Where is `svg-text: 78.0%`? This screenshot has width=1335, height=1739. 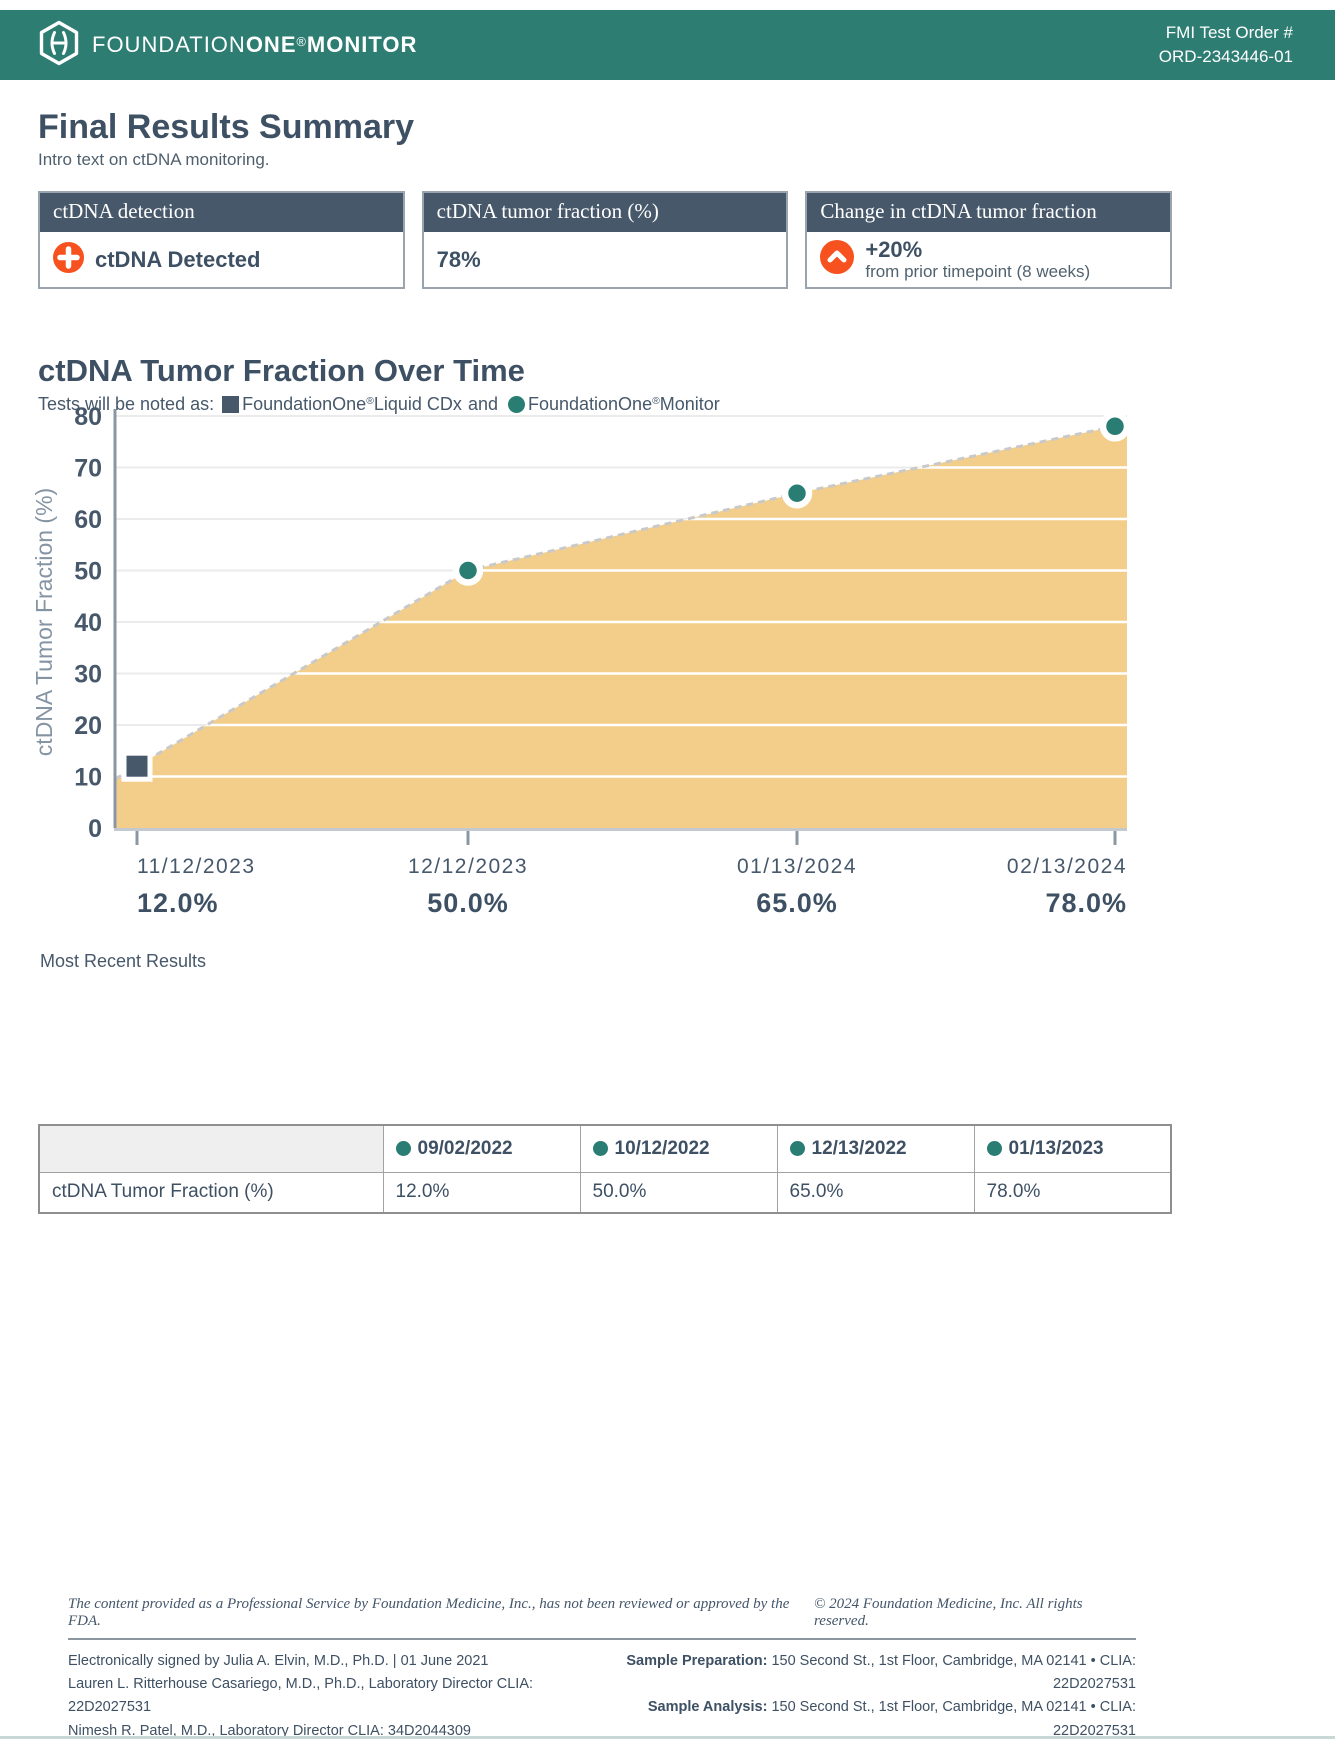
svg-text: 78.0% is located at coordinates (1086, 903).